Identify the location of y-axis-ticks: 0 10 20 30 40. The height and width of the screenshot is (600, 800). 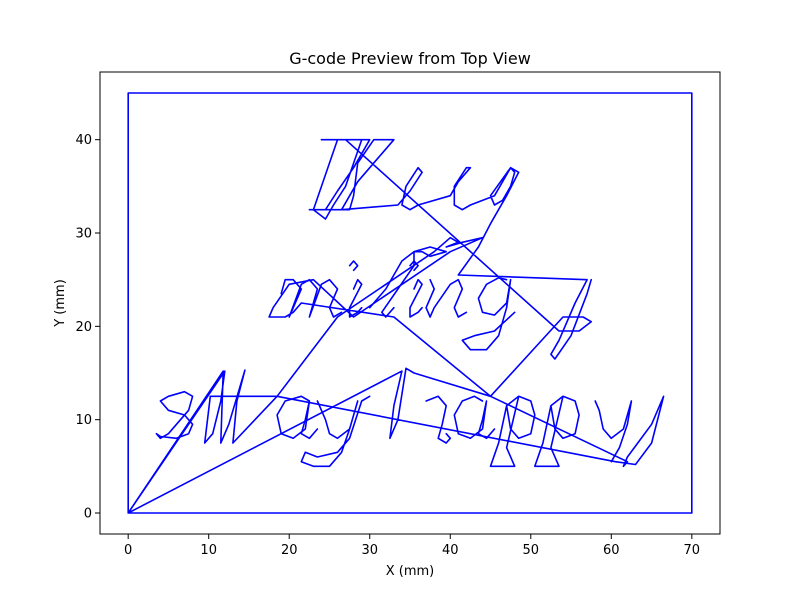
(87, 327).